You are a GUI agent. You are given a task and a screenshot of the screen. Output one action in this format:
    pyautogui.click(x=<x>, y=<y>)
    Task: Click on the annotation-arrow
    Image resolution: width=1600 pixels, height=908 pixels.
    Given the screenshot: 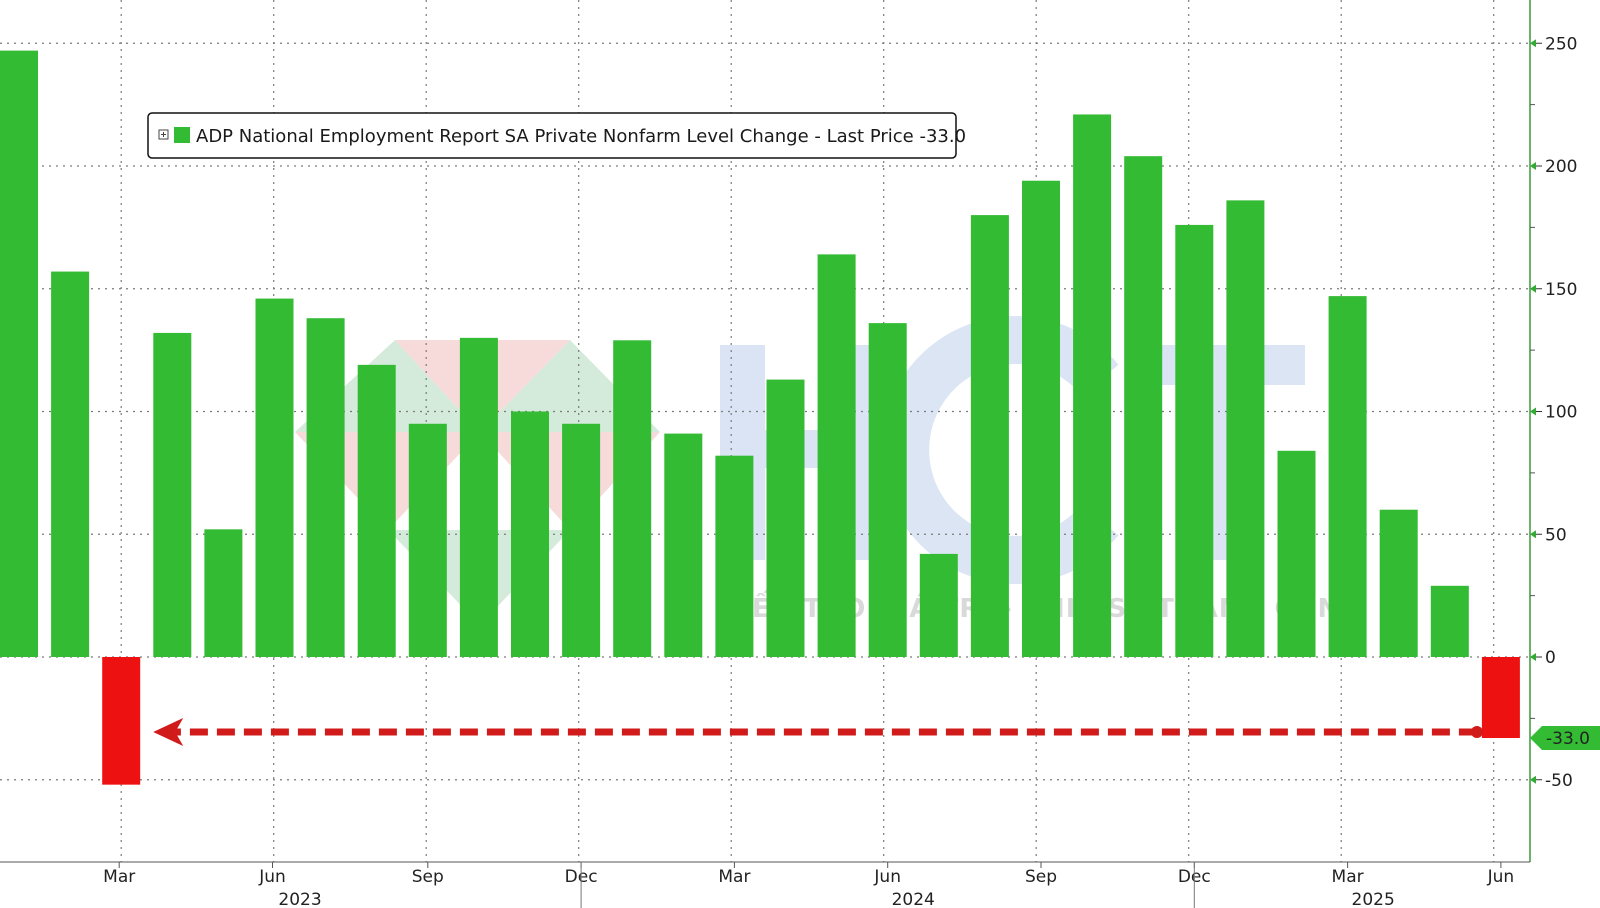 What is the action you would take?
    pyautogui.click(x=818, y=732)
    